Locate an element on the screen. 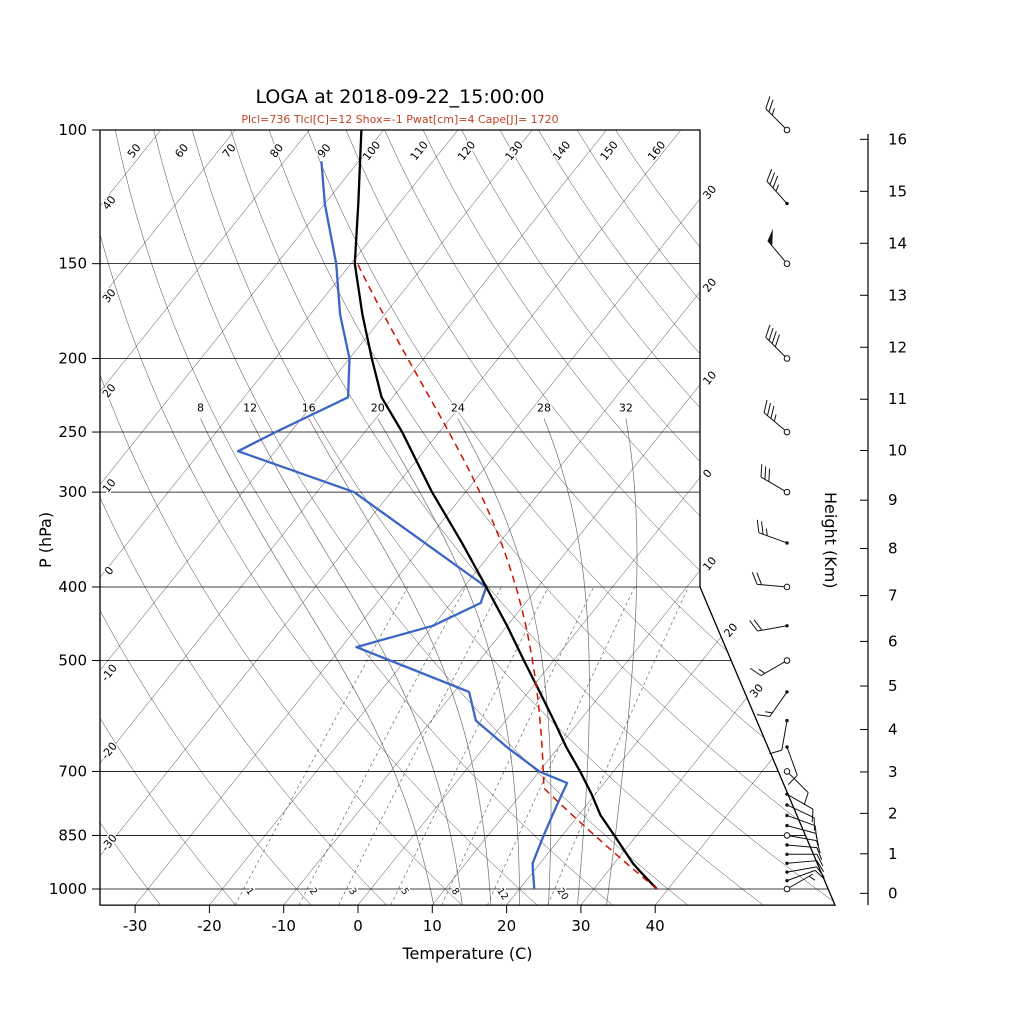 This screenshot has height=1024, width=1024. svg-text: 110 is located at coordinates (419, 151).